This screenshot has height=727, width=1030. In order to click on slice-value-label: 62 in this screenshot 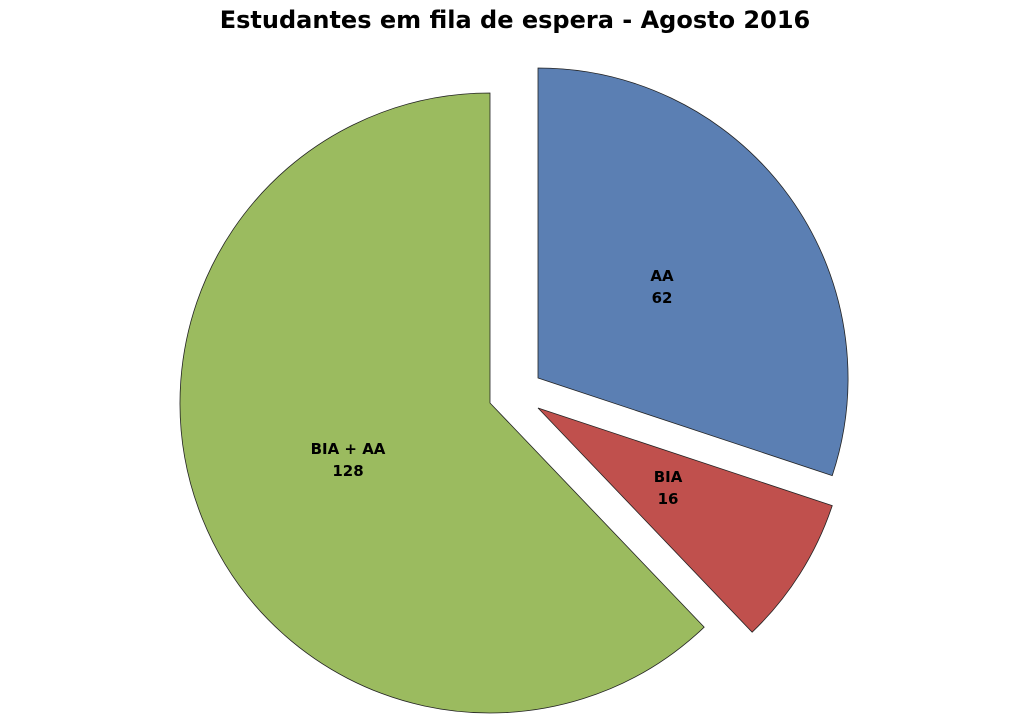, I will do `click(662, 298)`.